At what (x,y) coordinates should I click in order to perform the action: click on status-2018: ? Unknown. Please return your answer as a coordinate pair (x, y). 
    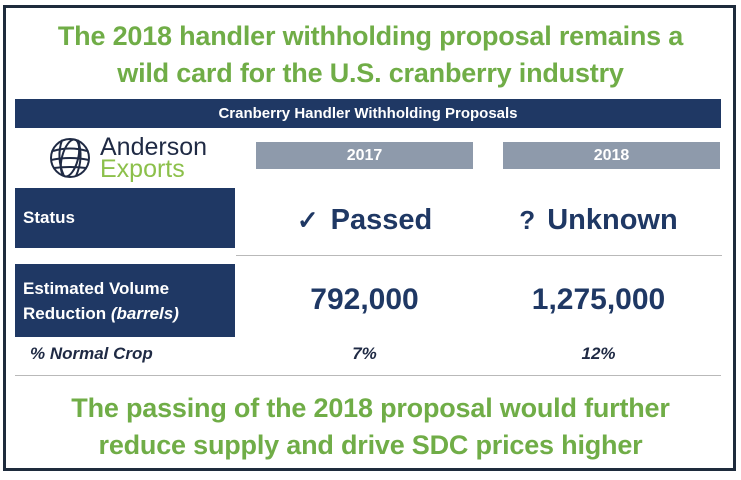
    Looking at the image, I should click on (598, 220).